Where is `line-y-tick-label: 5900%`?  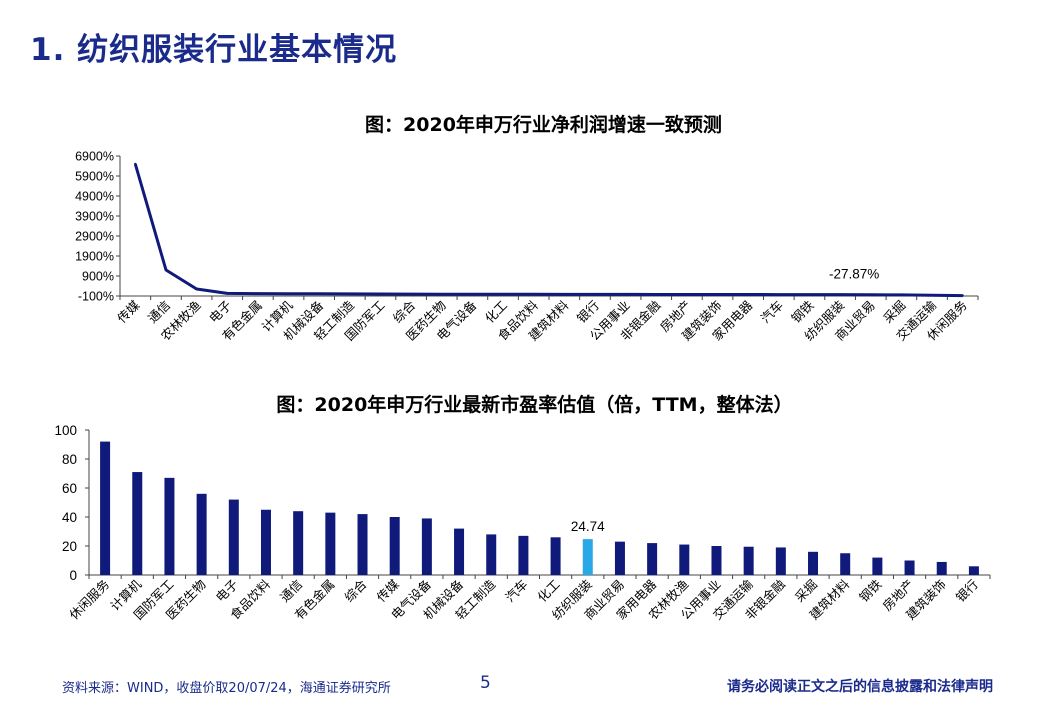
line-y-tick-label: 5900% is located at coordinates (94, 177).